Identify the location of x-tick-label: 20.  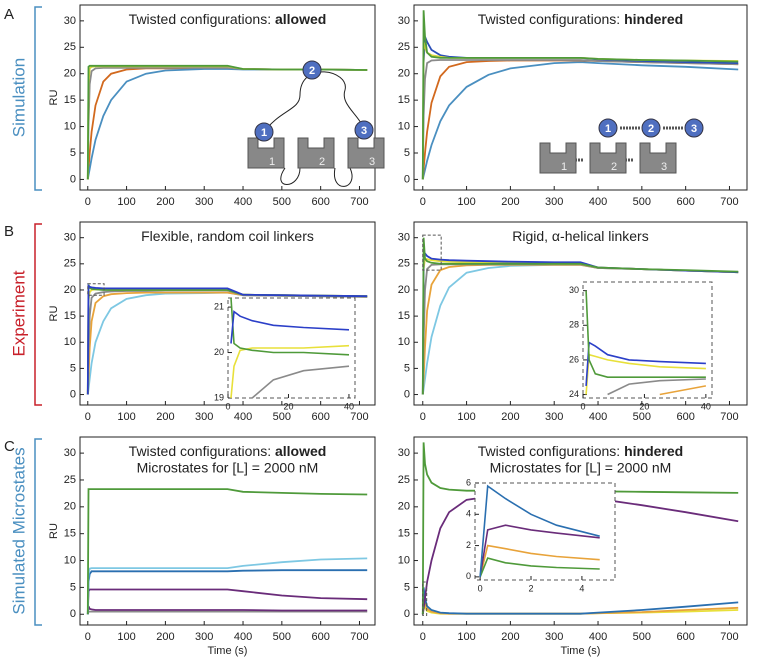
(288, 406).